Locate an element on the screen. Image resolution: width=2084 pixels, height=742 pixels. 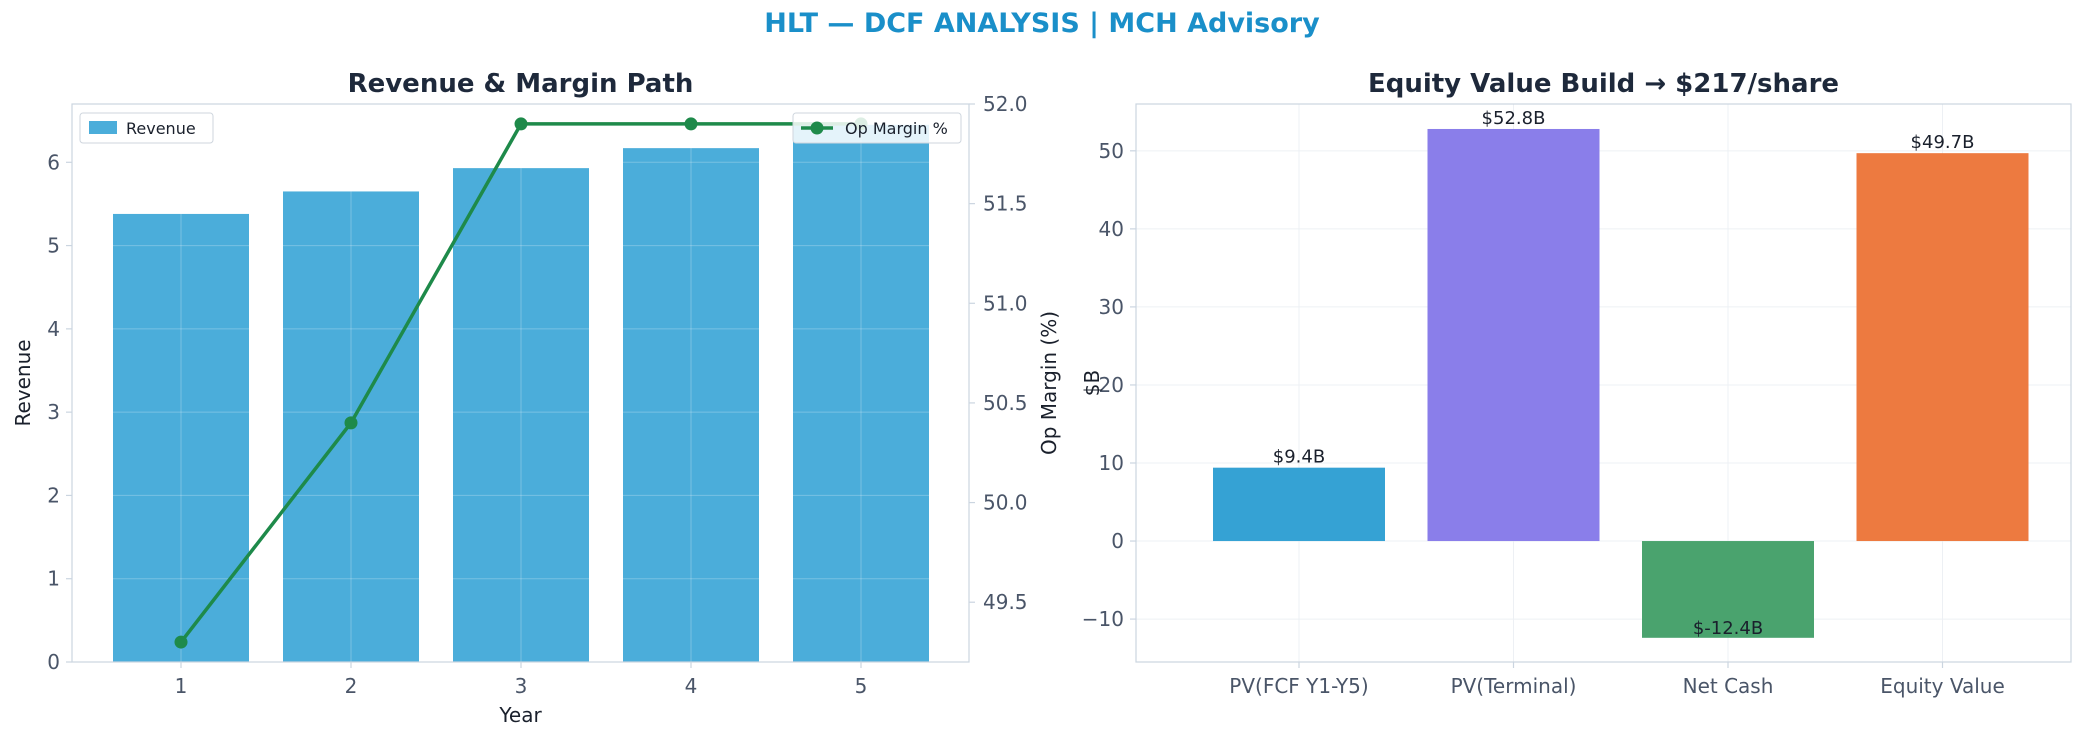
y-tick-label: 4 is located at coordinates (53, 329).